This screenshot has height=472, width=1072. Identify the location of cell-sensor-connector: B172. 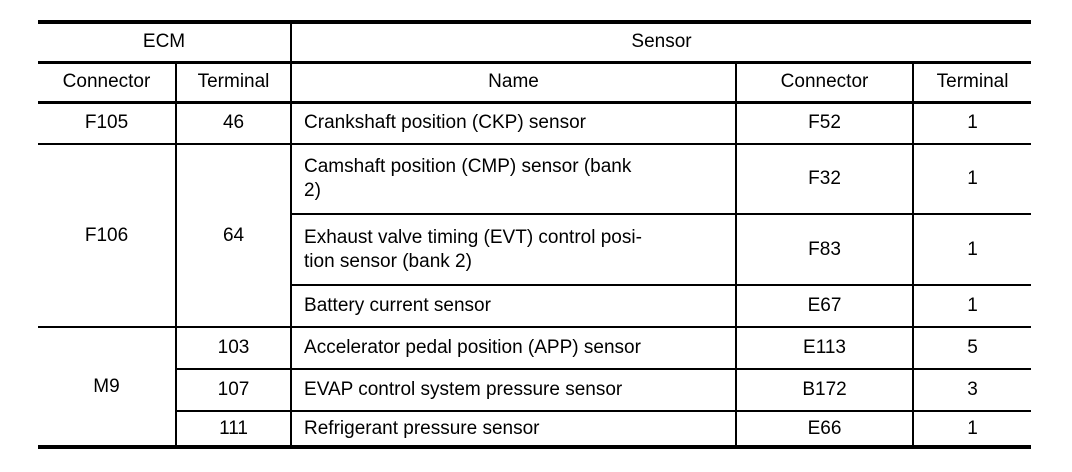
(825, 390).